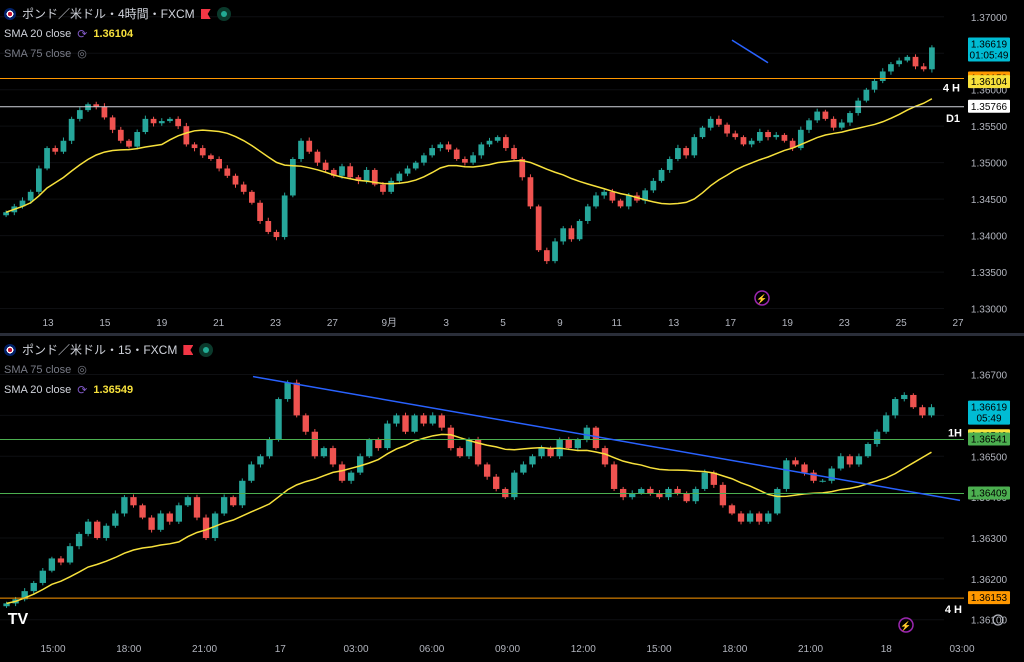 The image size is (1024, 662). Describe the element at coordinates (989, 56) in the screenshot. I see `countdown-text: 01:05:49` at that location.